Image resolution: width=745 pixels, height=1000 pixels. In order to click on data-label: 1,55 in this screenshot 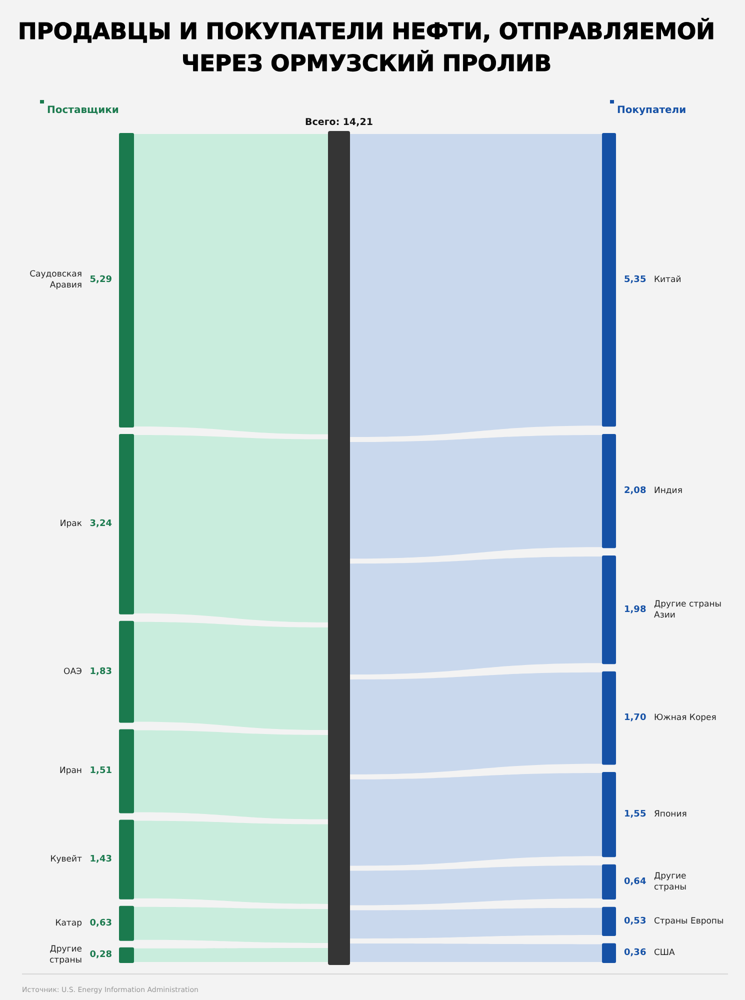, I will do `click(635, 815)`.